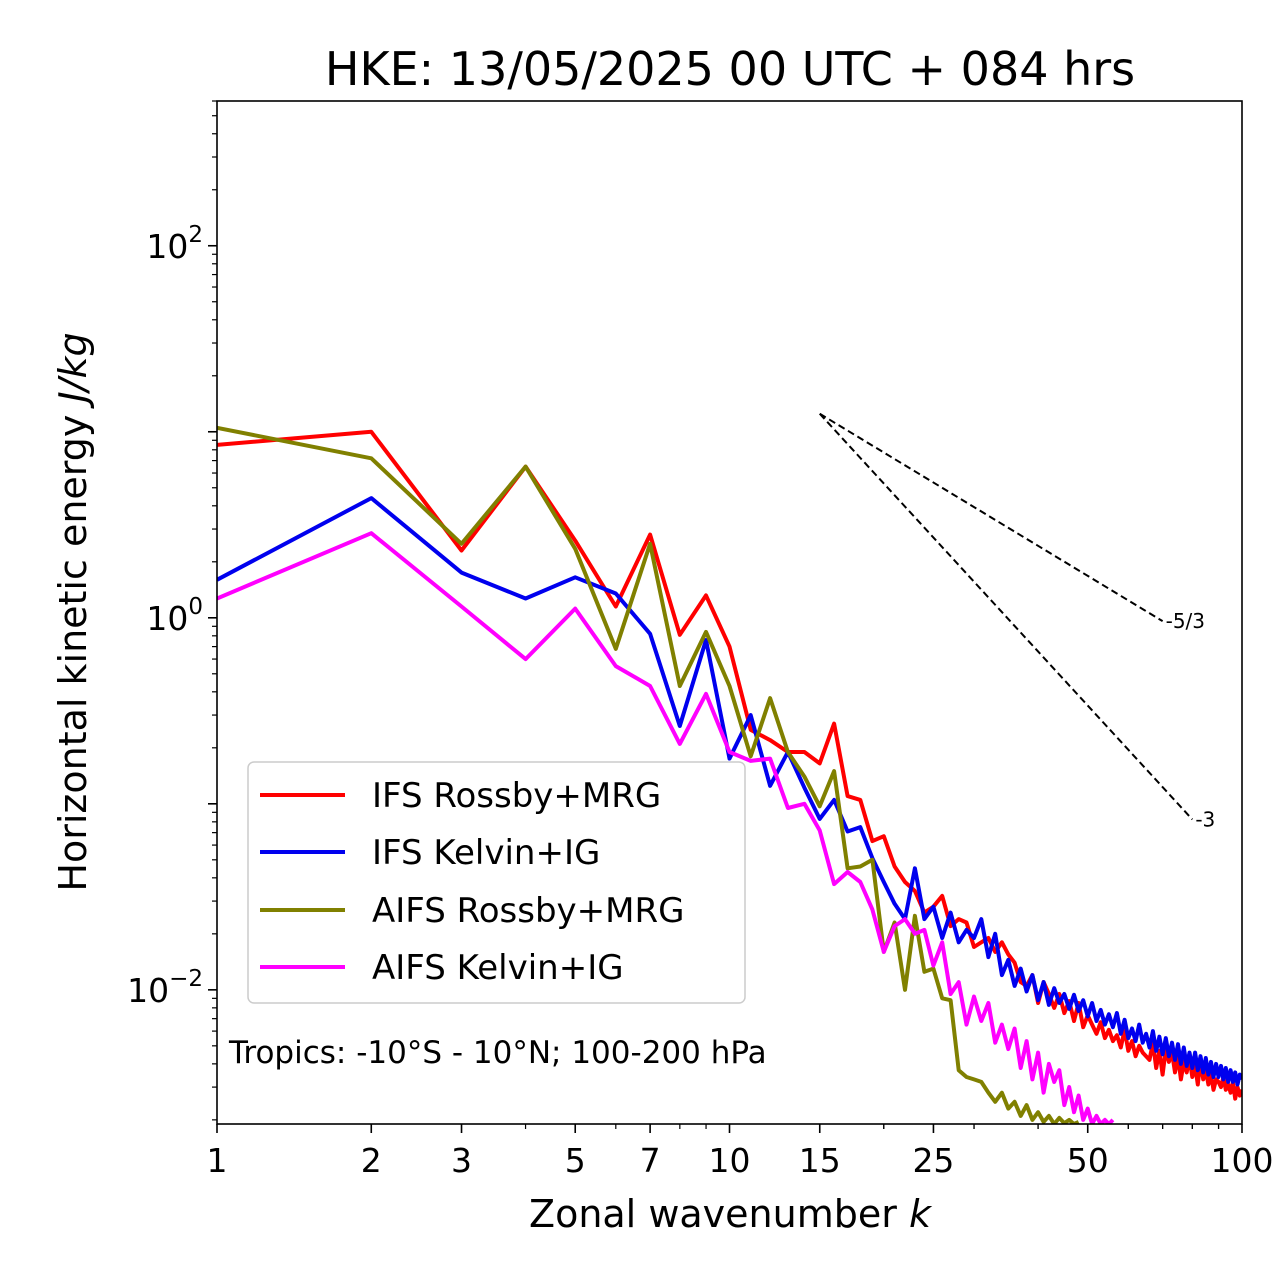 Image resolution: width=1280 pixels, height=1288 pixels. What do you see at coordinates (731, 1214) in the screenshot?
I see `x-axis-label: Zonal wavenumber k` at bounding box center [731, 1214].